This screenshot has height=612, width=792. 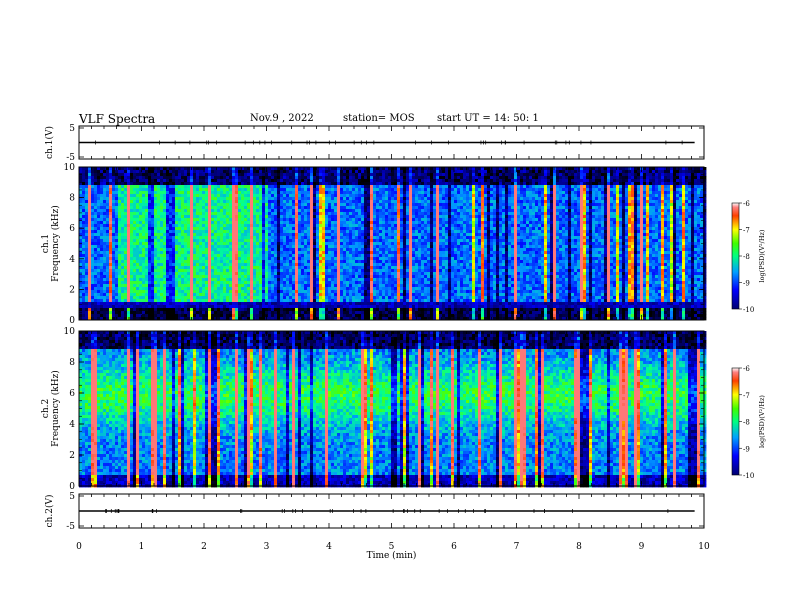 I want to click on x-tick-label: 2, so click(x=204, y=547).